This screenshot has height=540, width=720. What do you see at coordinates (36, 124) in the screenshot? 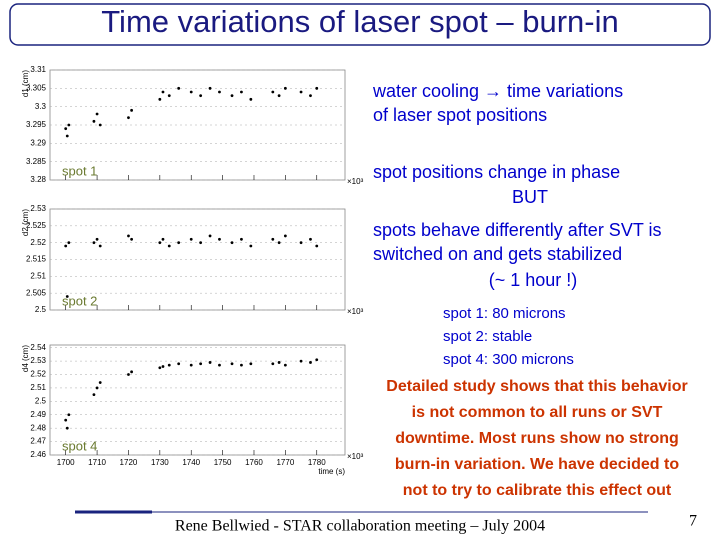
I see `y-tick-label: 3.295` at bounding box center [36, 124].